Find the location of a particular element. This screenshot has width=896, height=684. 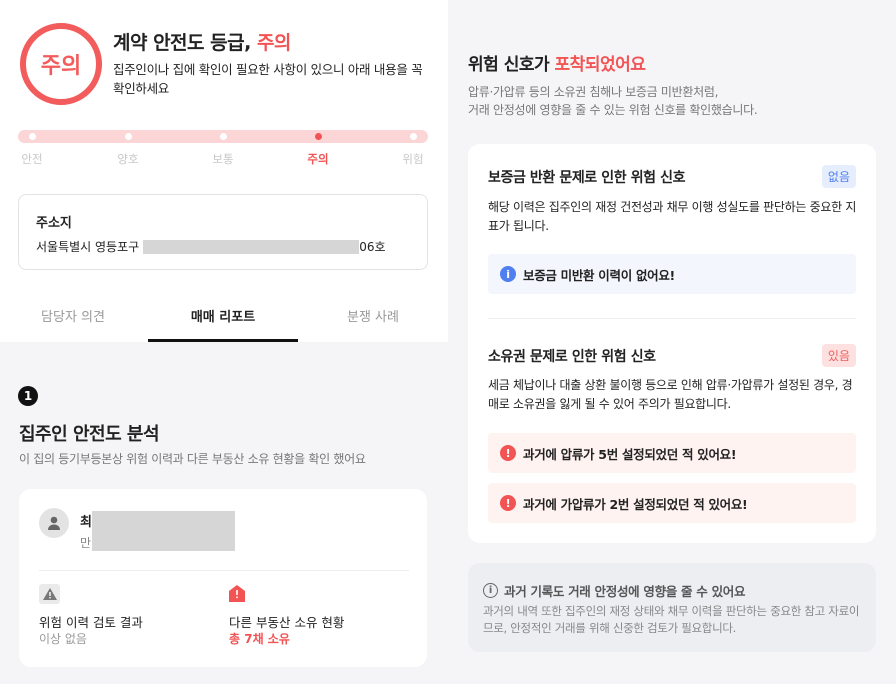

section-number-badge: 1 is located at coordinates (28, 396).